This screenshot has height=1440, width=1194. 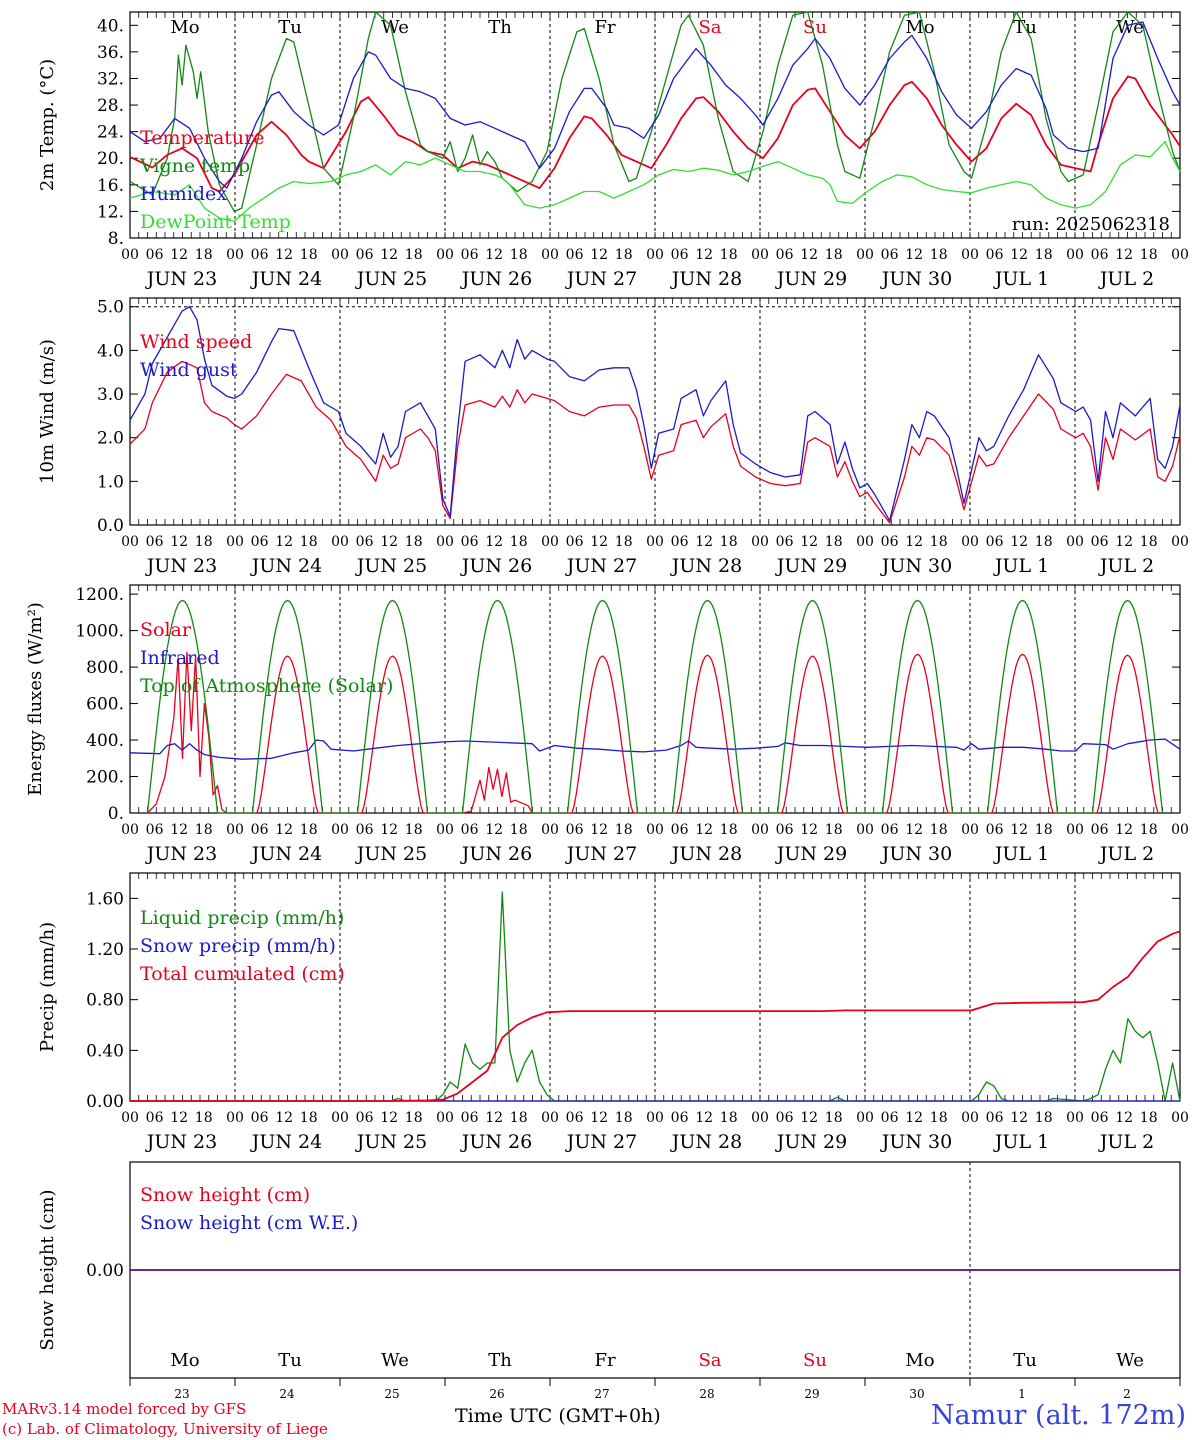 I want to click on y-tick-label: 12., so click(x=110, y=212).